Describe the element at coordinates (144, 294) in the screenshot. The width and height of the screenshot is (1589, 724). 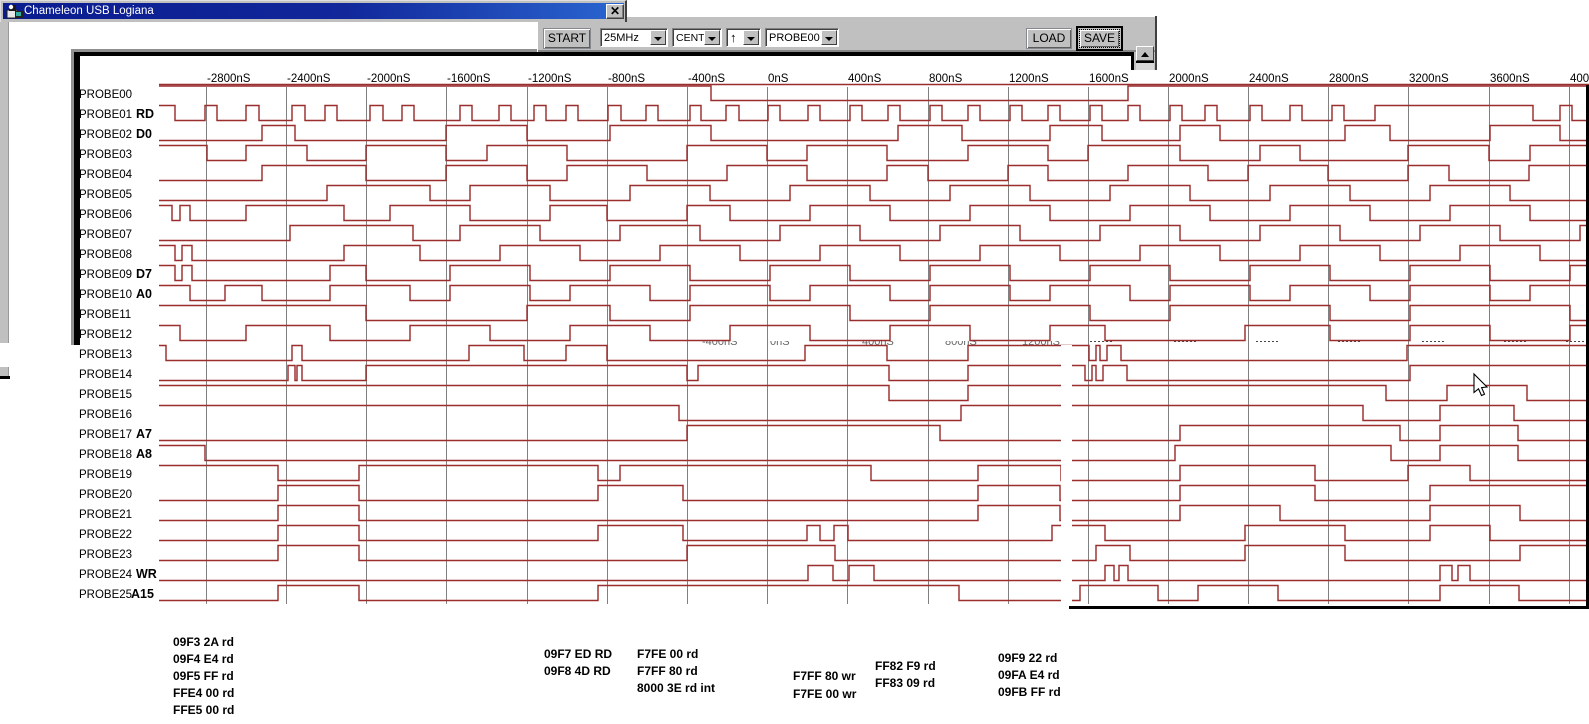
I see `svg-text: A0` at that location.